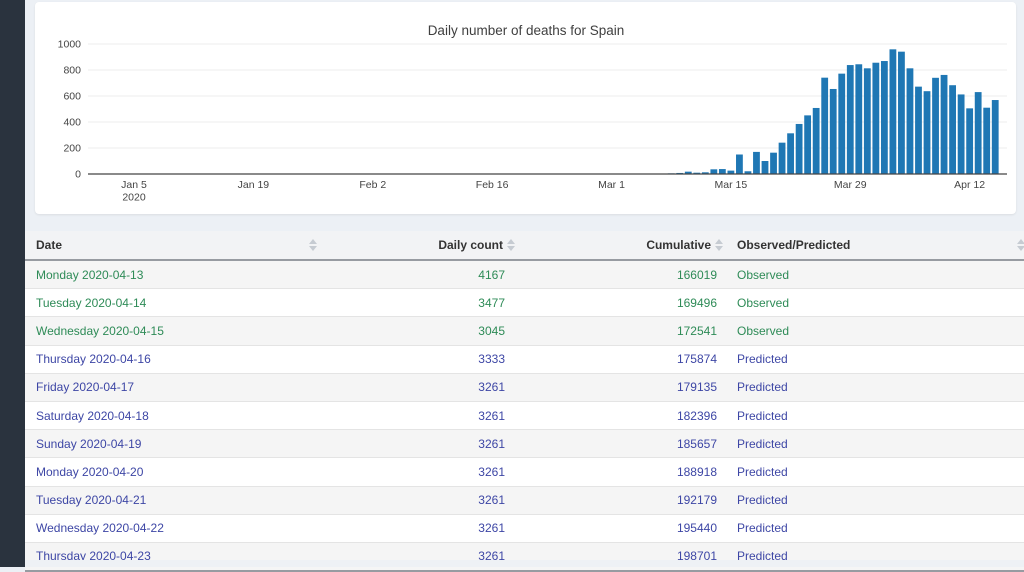 This screenshot has height=572, width=1024. I want to click on cell-cumulative: 185657, so click(620, 444).